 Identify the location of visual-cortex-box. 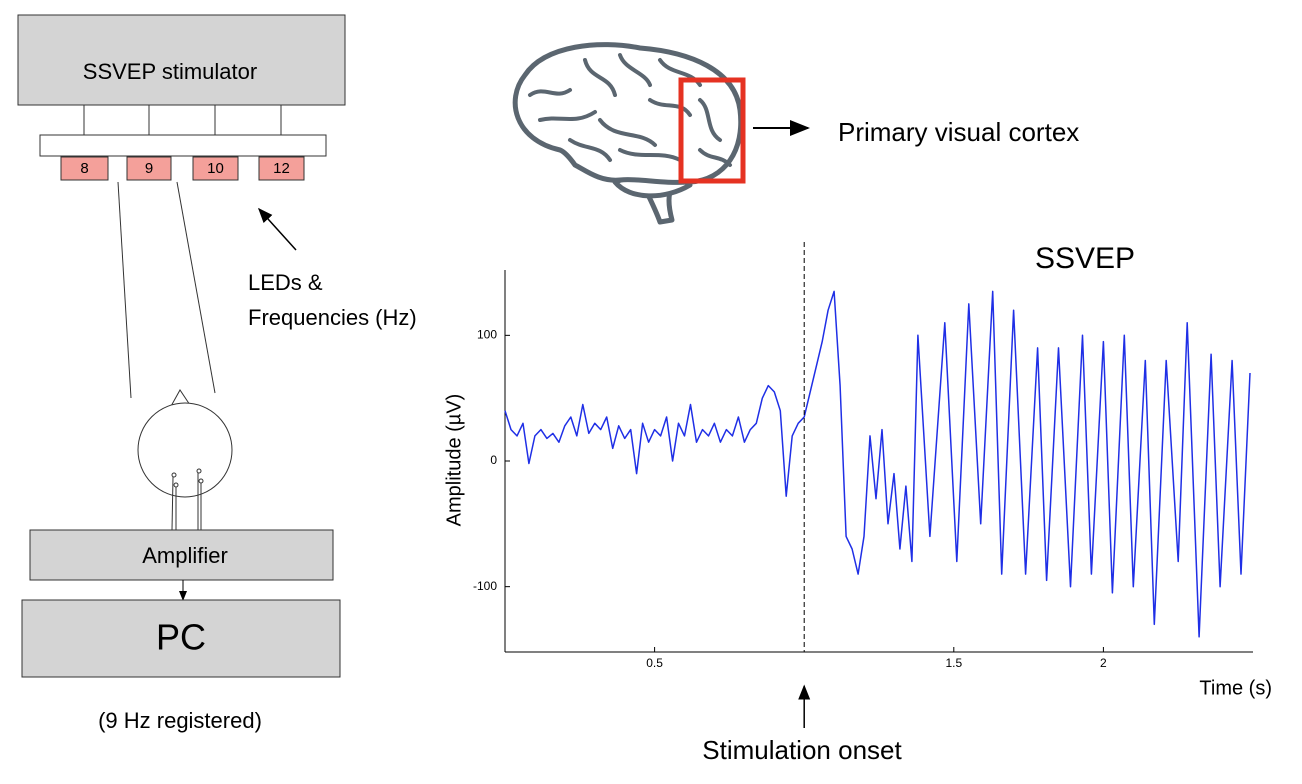
(712, 130).